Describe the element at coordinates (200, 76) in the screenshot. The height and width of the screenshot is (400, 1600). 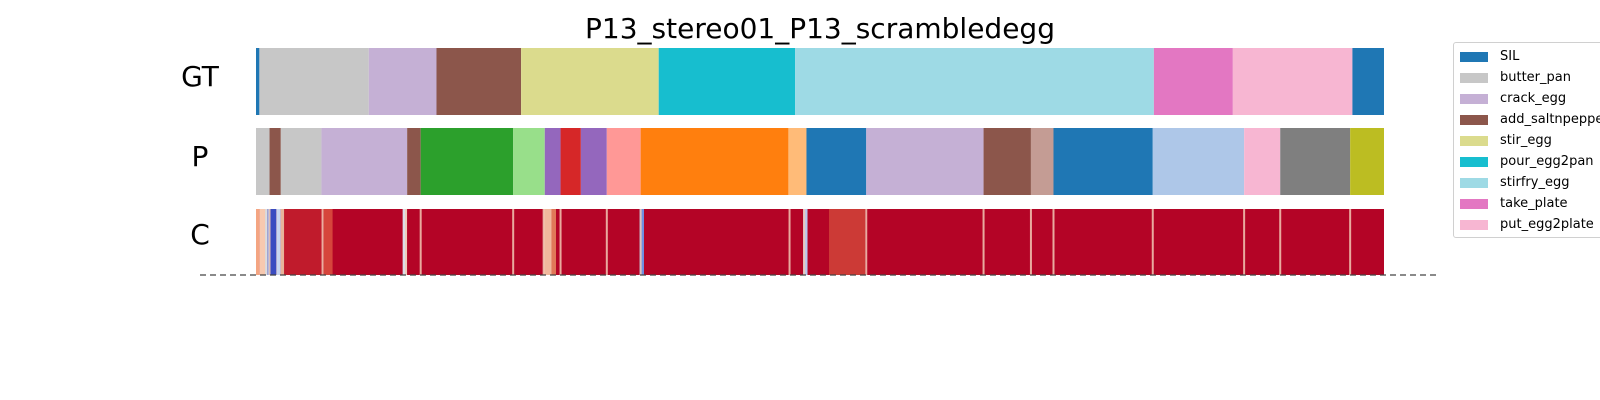
I see `row-label-gt: GT` at that location.